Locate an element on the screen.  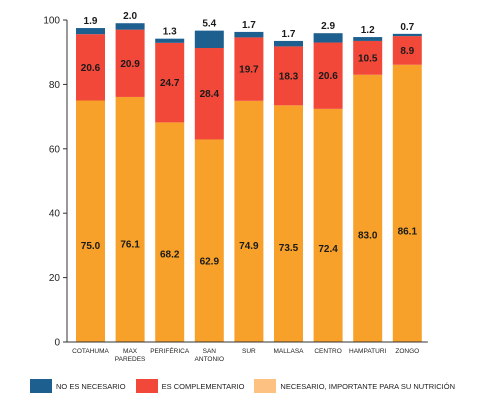
x-tick-label: MAX is located at coordinates (130, 351).